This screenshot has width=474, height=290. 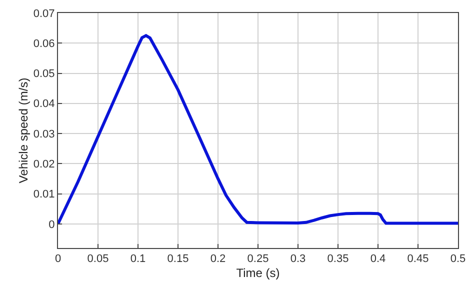 I want to click on x-tick-label: 0.45, so click(x=418, y=259).